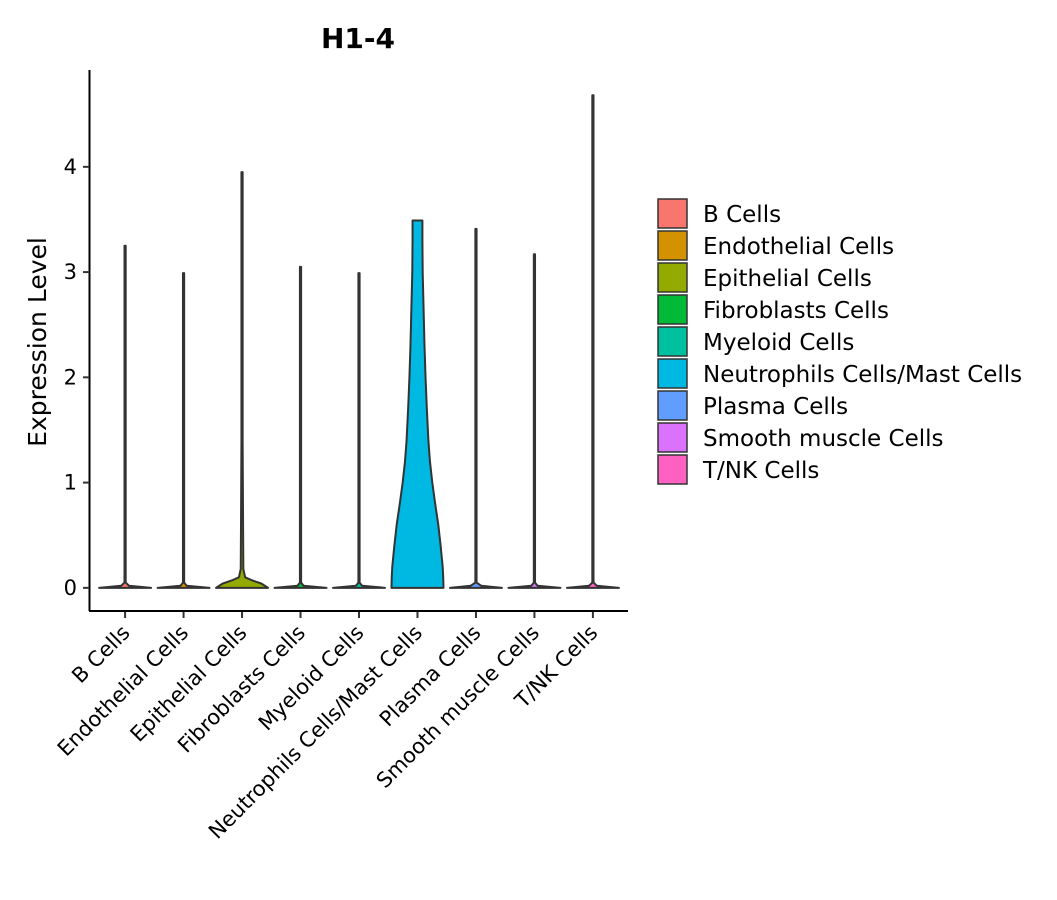  Describe the element at coordinates (672, 405) in the screenshot. I see `legend-swatch-plasma-cells` at that location.